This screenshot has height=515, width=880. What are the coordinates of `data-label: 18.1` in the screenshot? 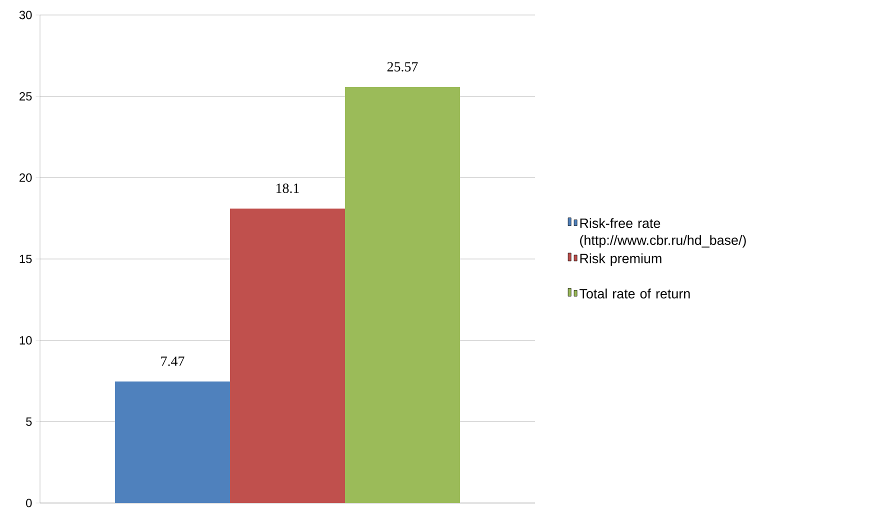 It's located at (287, 189).